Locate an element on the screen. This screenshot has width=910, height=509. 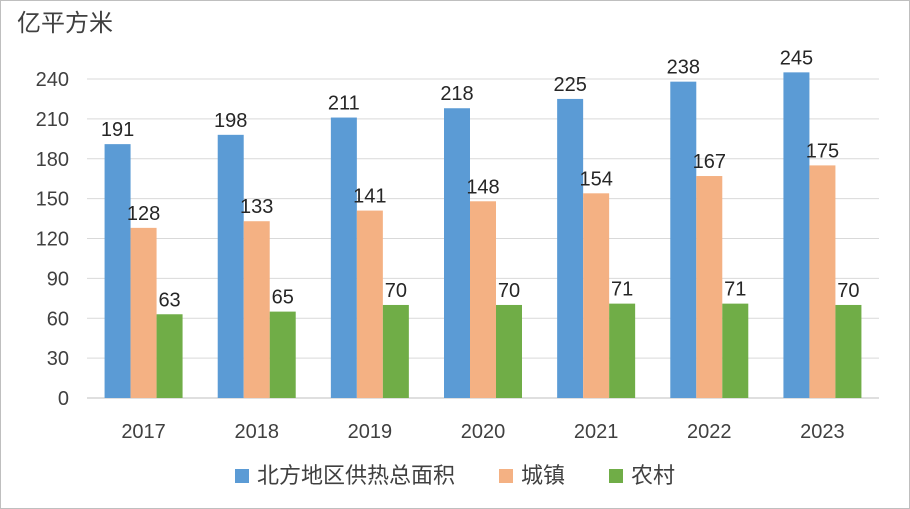
data-label: 167 is located at coordinates (709, 162).